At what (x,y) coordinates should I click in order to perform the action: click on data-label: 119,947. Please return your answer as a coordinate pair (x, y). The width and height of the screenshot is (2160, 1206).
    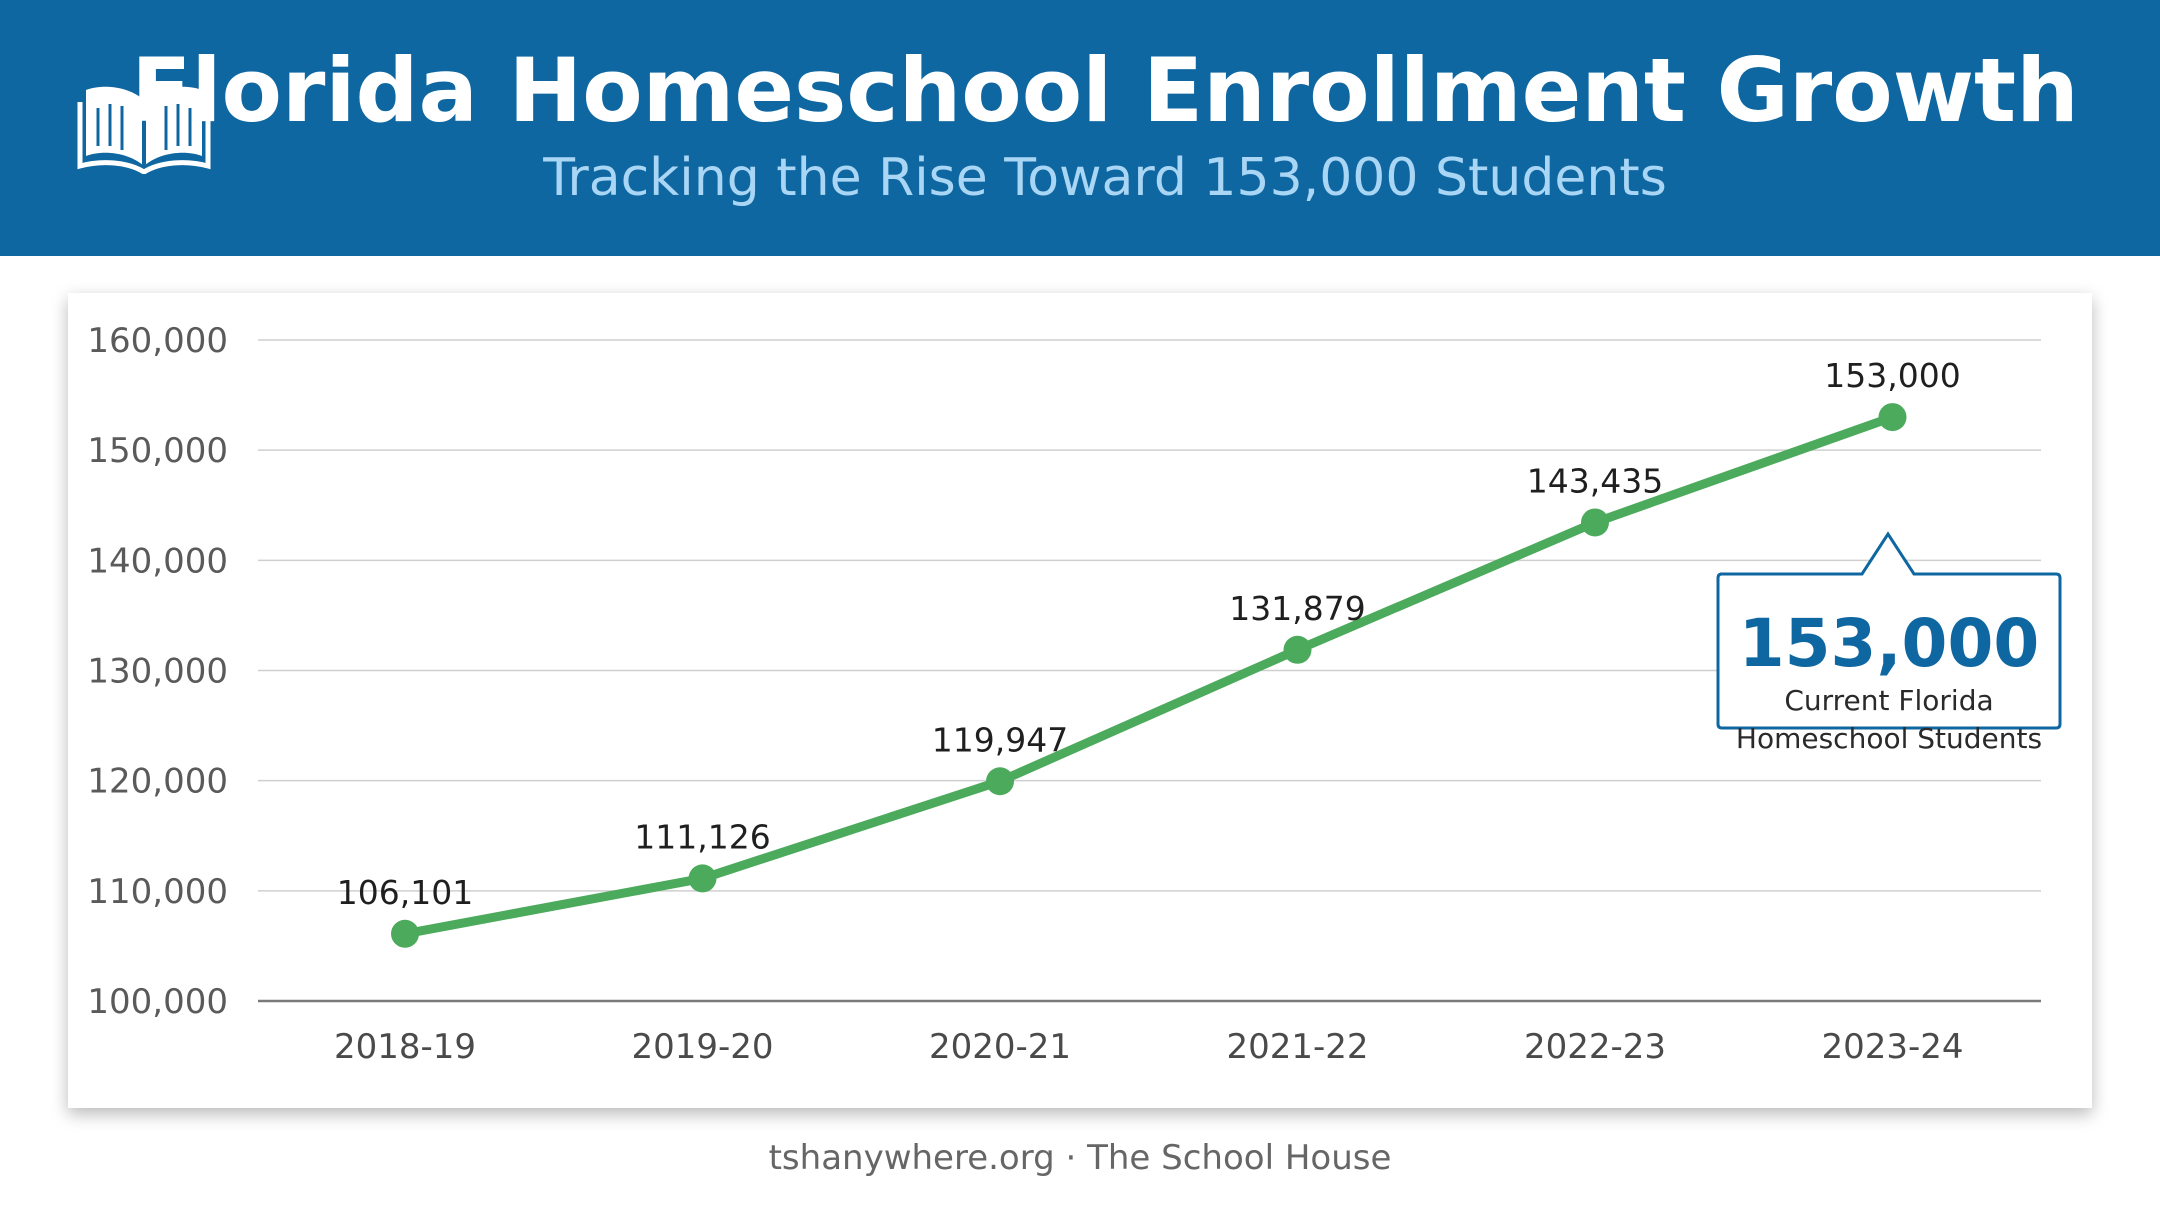
    Looking at the image, I should click on (1000, 739).